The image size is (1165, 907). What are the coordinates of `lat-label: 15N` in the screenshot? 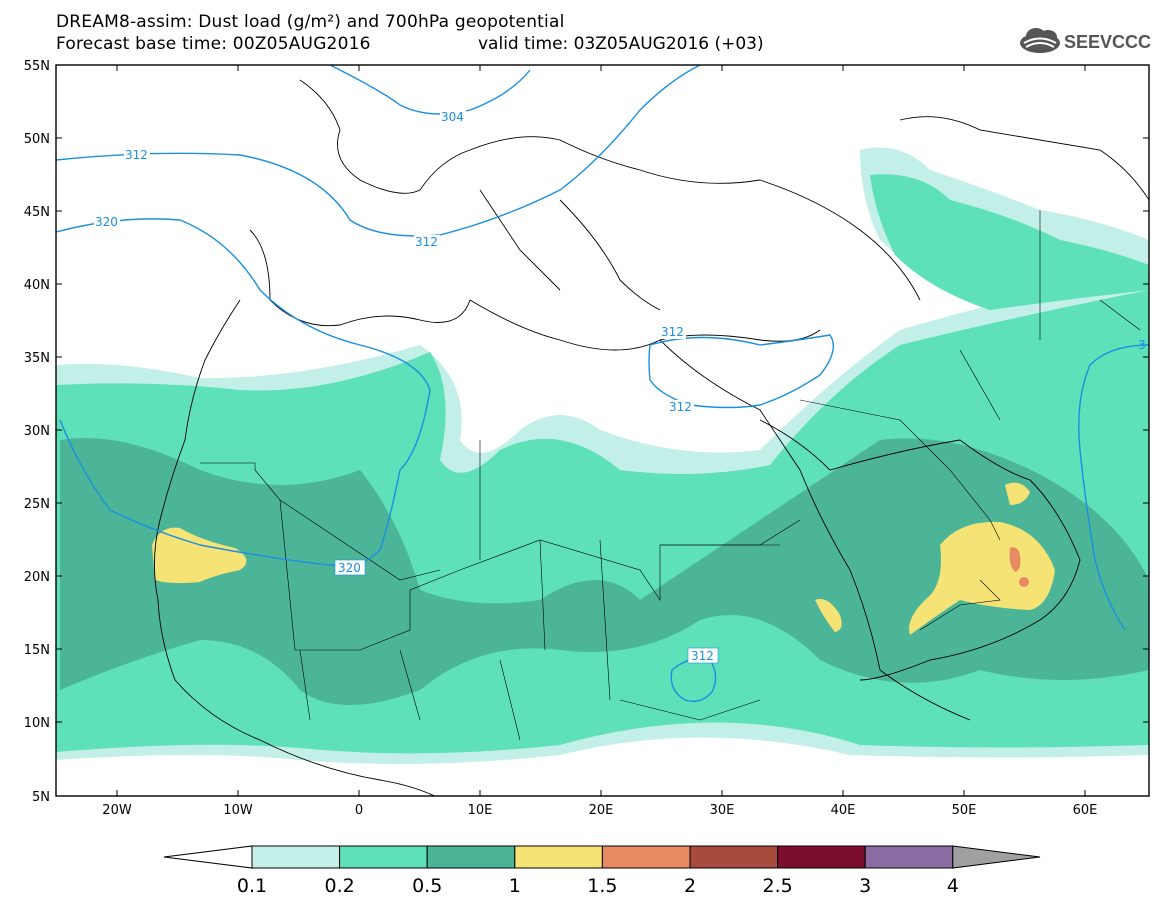 It's located at (37, 650).